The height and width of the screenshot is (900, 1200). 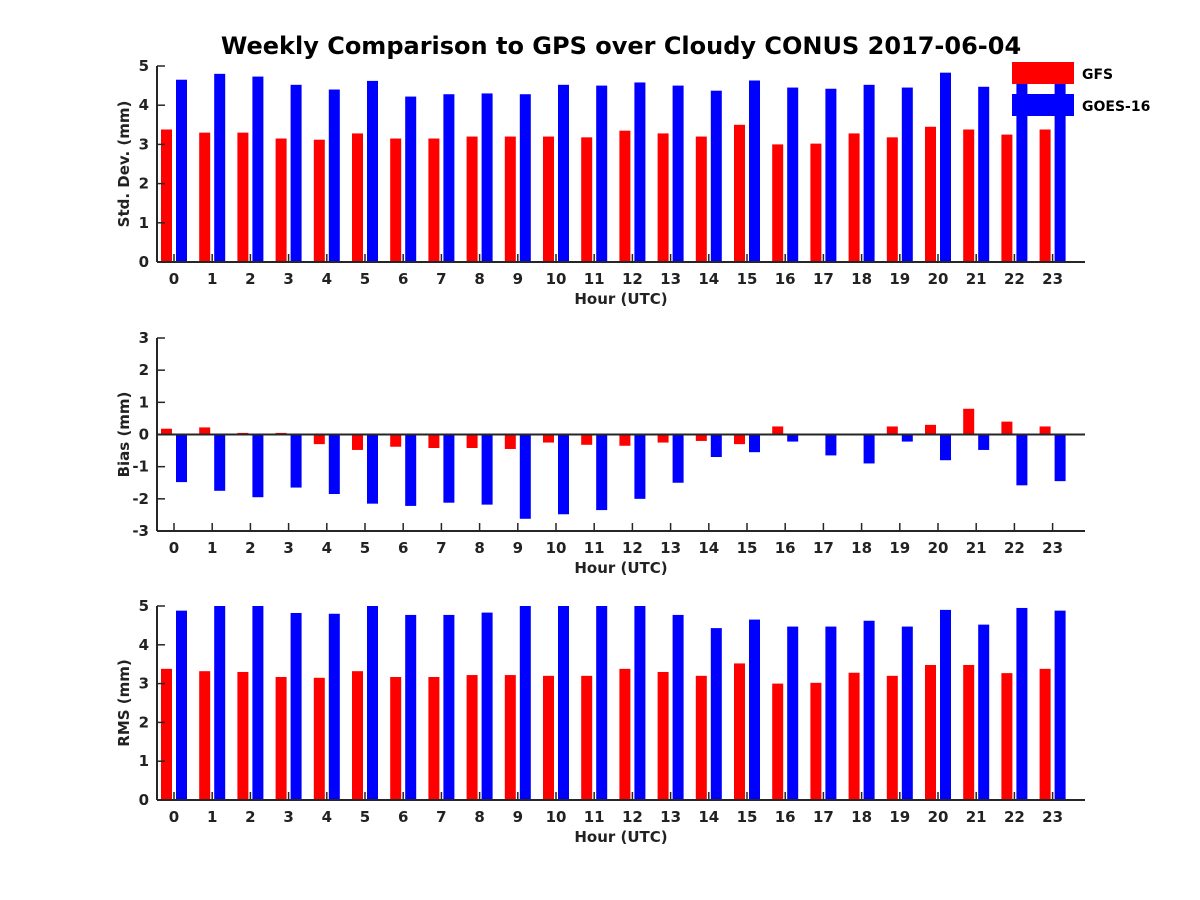 I want to click on x-tick-label: 13, so click(x=670, y=548).